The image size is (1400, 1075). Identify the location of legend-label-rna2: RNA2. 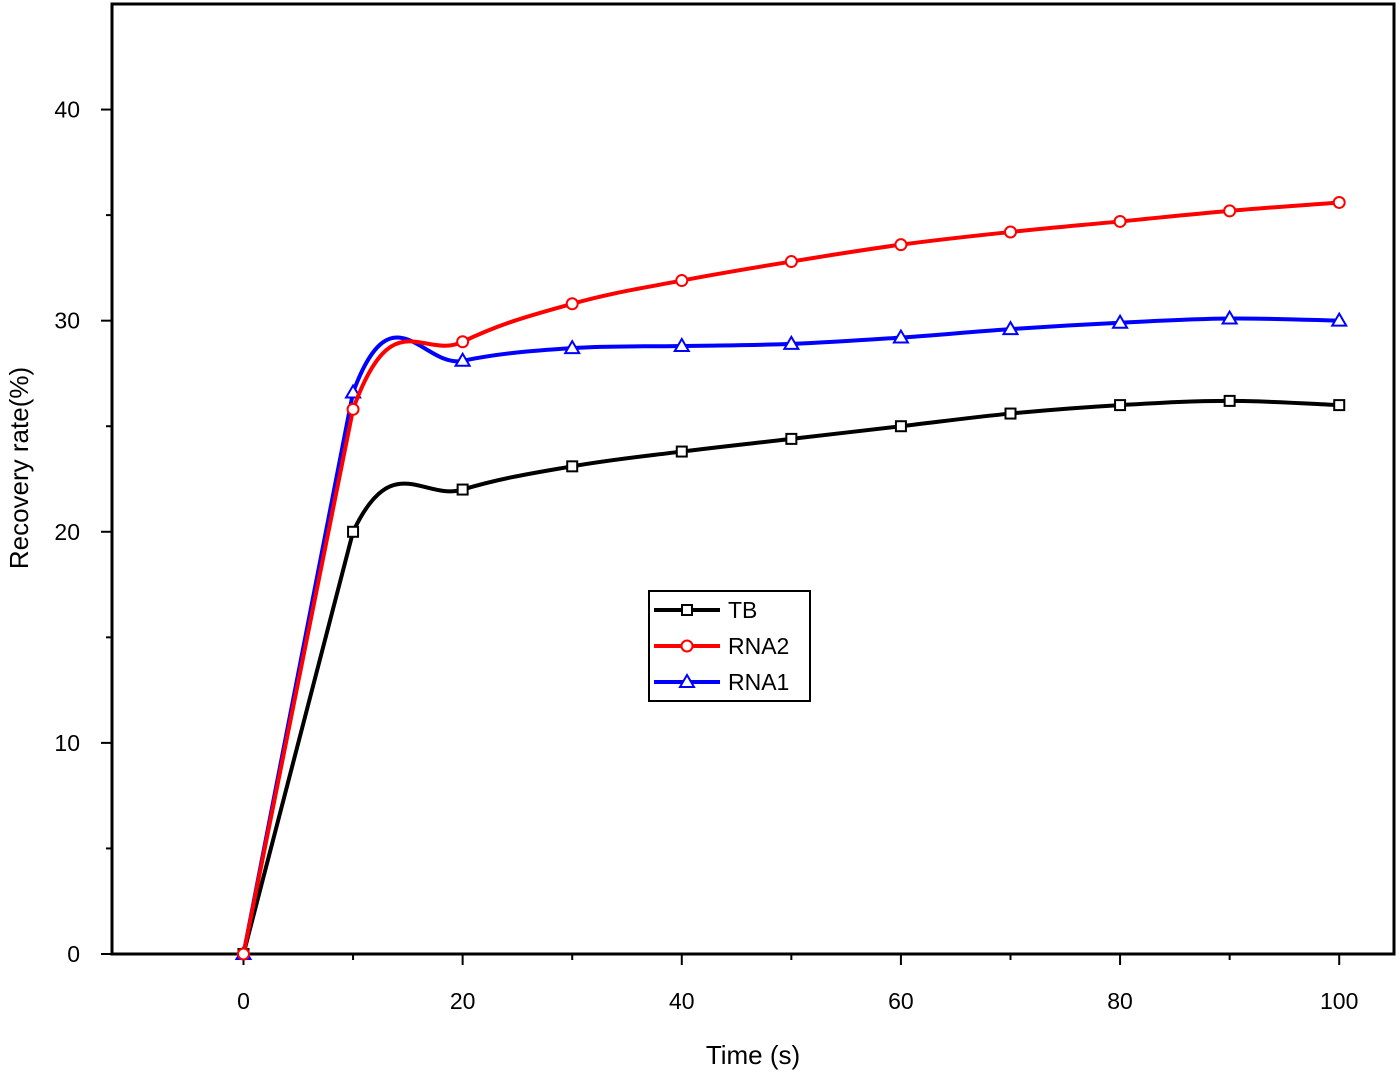
(758, 646).